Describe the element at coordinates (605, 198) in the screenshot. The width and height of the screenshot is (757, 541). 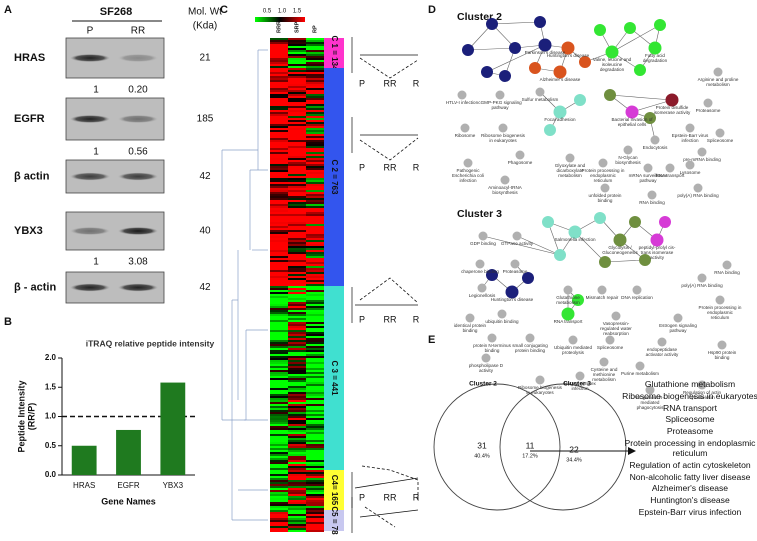
I see `node-label: unfolded protein binding` at that location.